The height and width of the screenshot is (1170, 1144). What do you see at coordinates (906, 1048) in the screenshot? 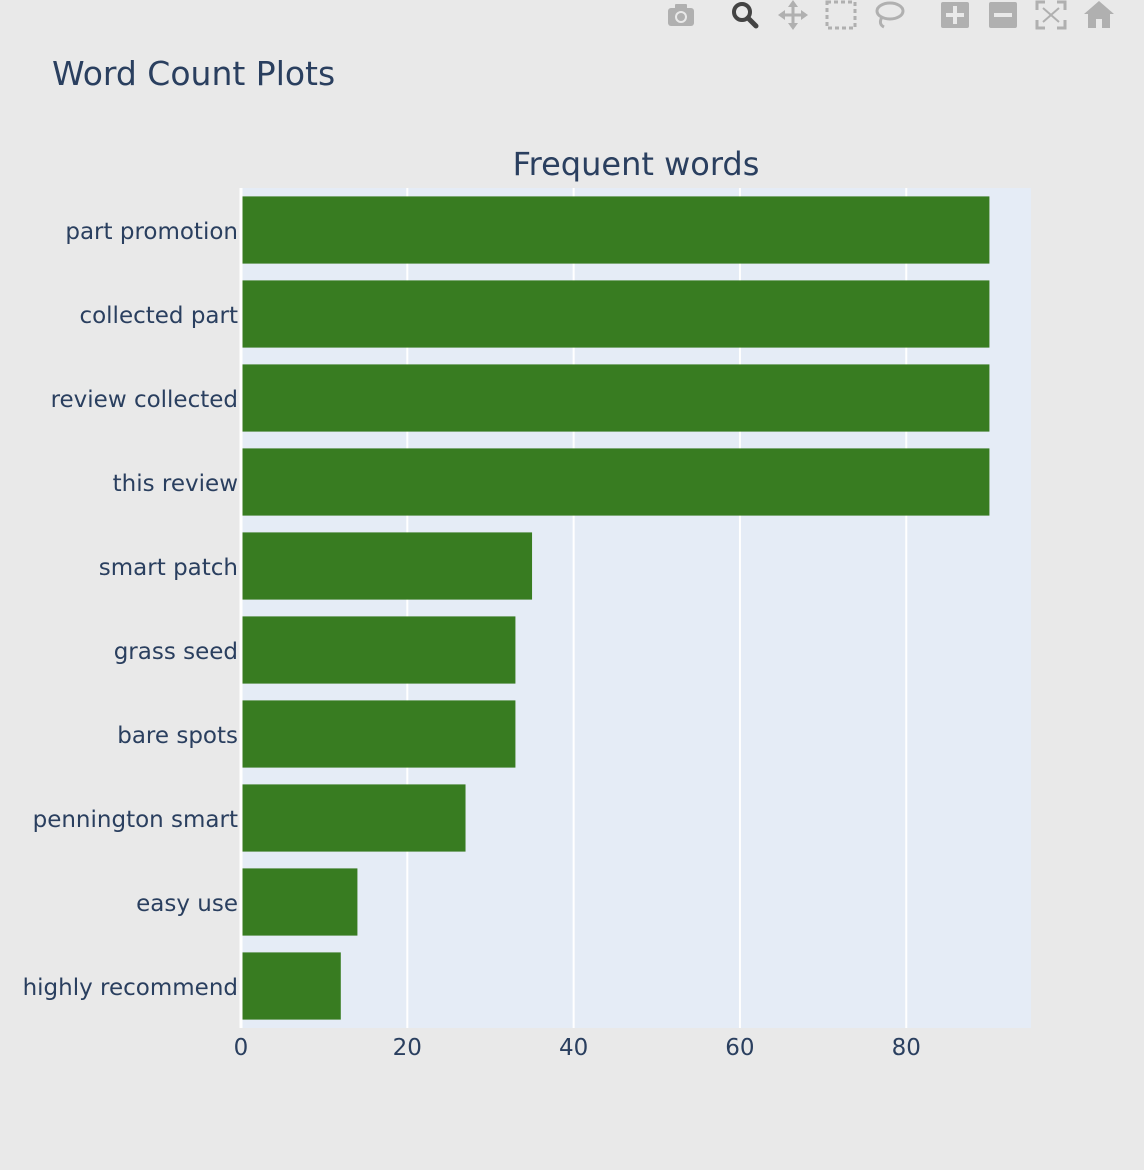
I see `x-tick-label: 80` at bounding box center [906, 1048].